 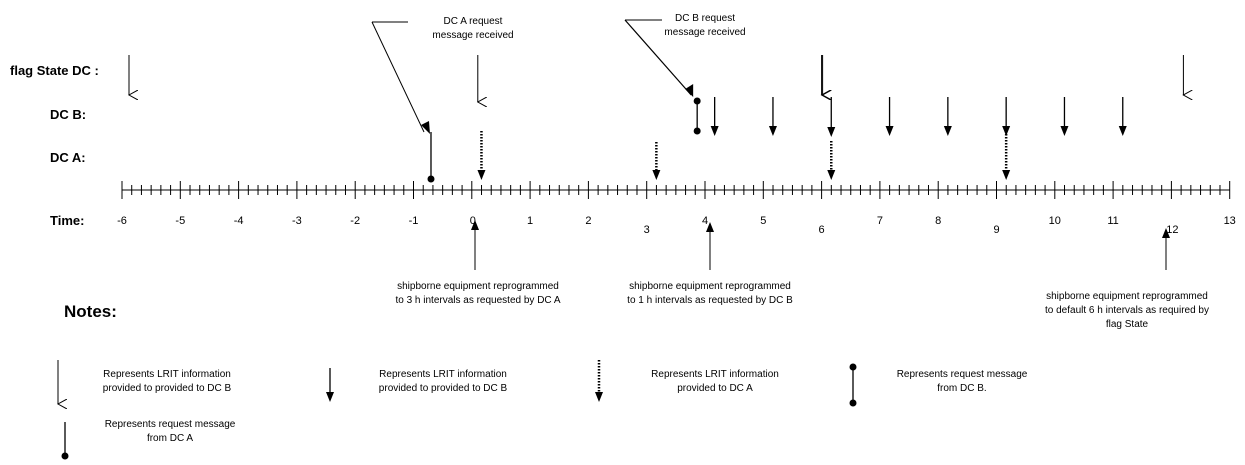 I want to click on tick-label: 0, so click(x=473, y=221).